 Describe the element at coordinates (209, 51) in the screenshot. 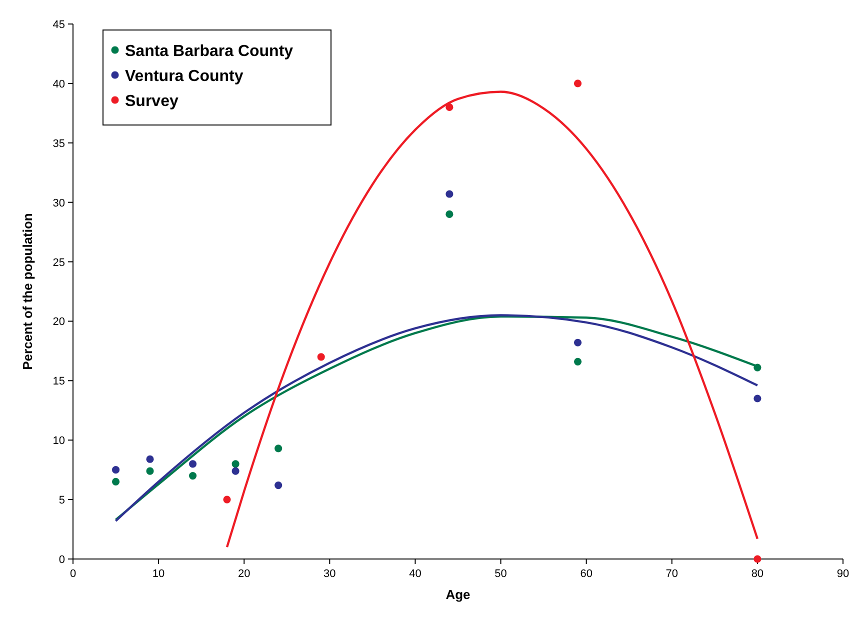

I see `legend-label: Santa Barbara County` at that location.